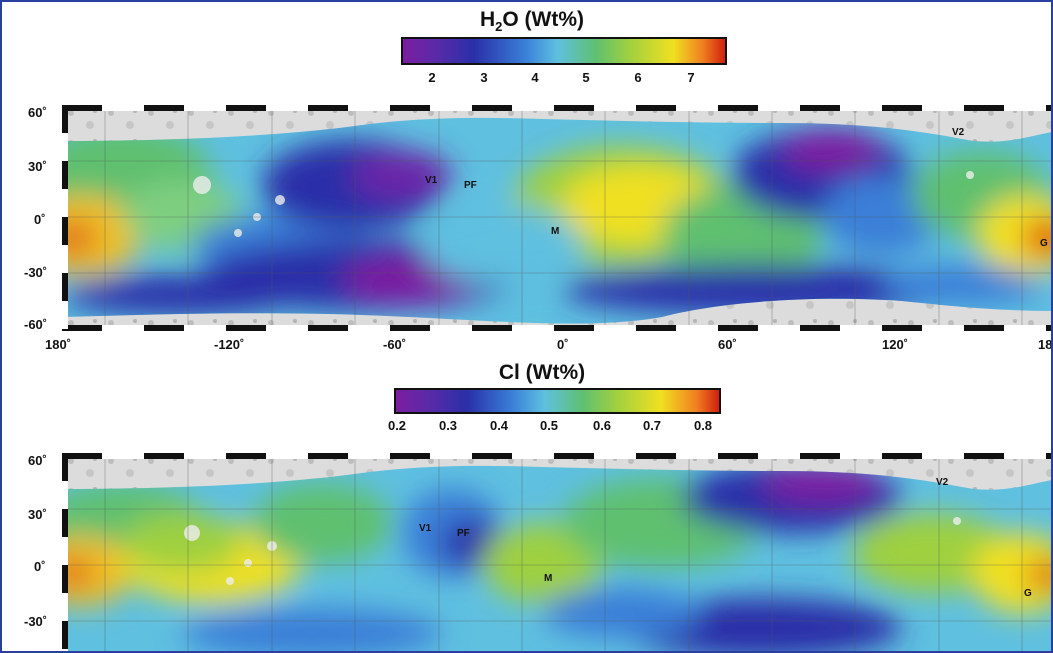 The height and width of the screenshot is (653, 1053). What do you see at coordinates (36, 324) in the screenshot?
I see `lat-label: -60˚` at bounding box center [36, 324].